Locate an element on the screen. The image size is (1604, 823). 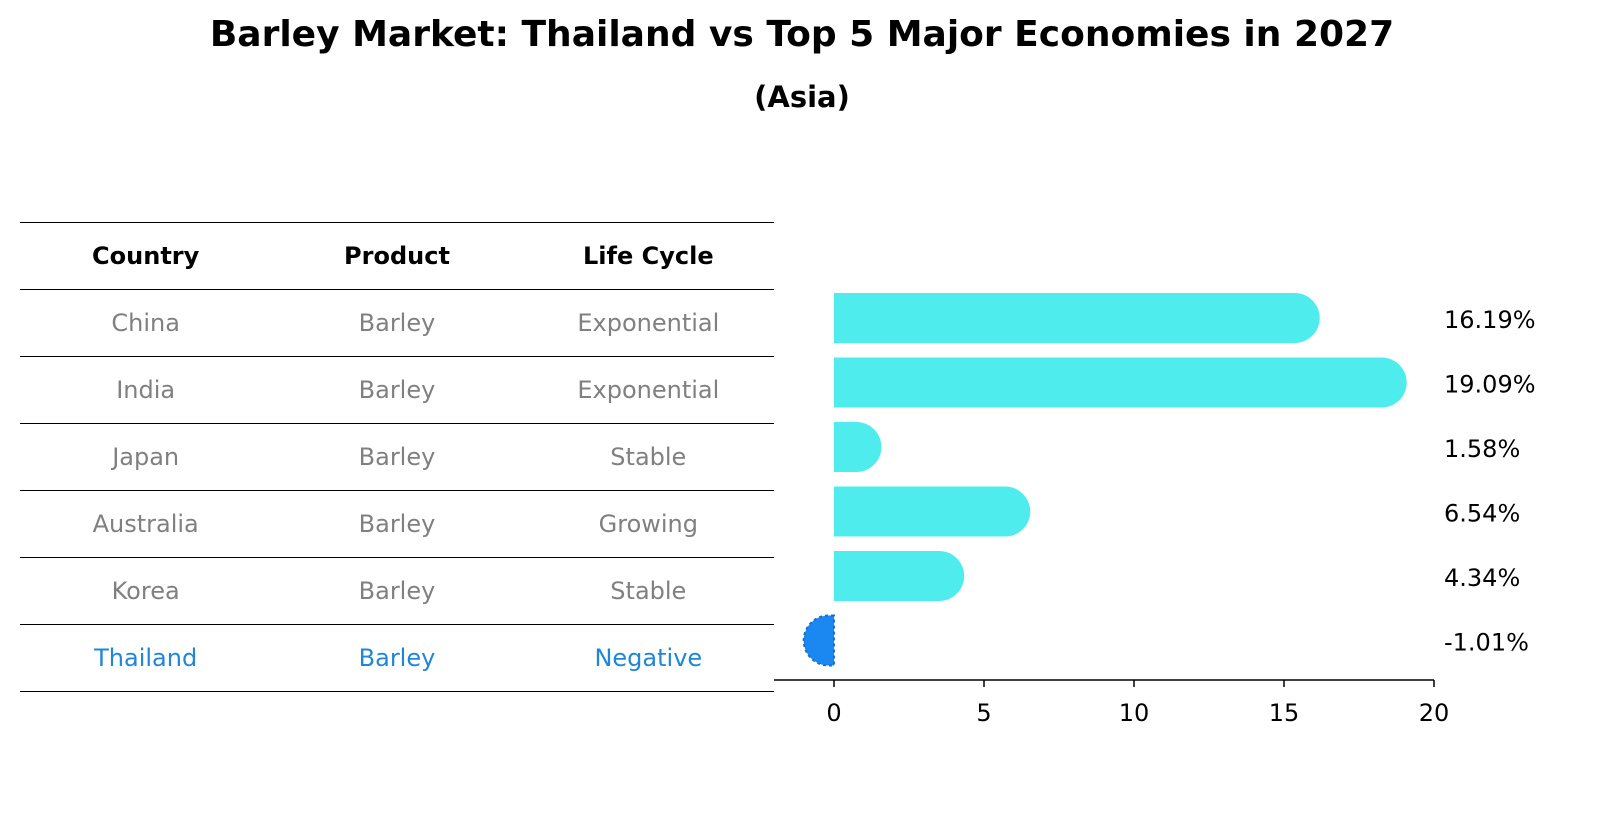
header-product: Product is located at coordinates (397, 256).